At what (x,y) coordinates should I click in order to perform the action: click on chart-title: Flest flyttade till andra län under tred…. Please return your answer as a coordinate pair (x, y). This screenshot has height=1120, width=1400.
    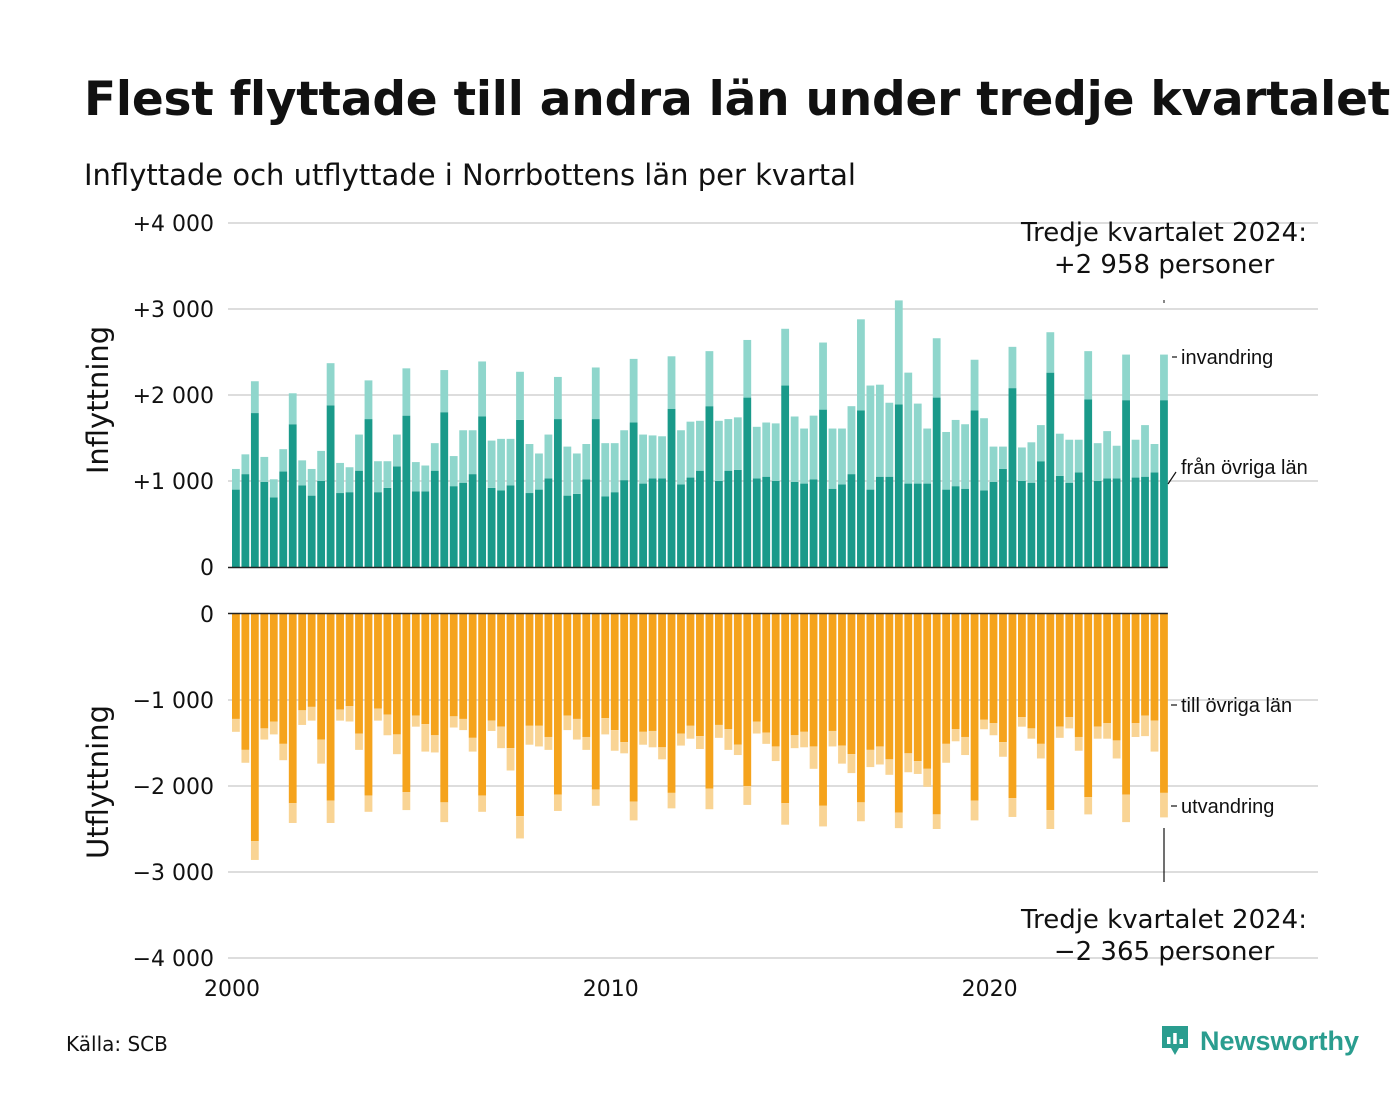
    Looking at the image, I should click on (737, 99).